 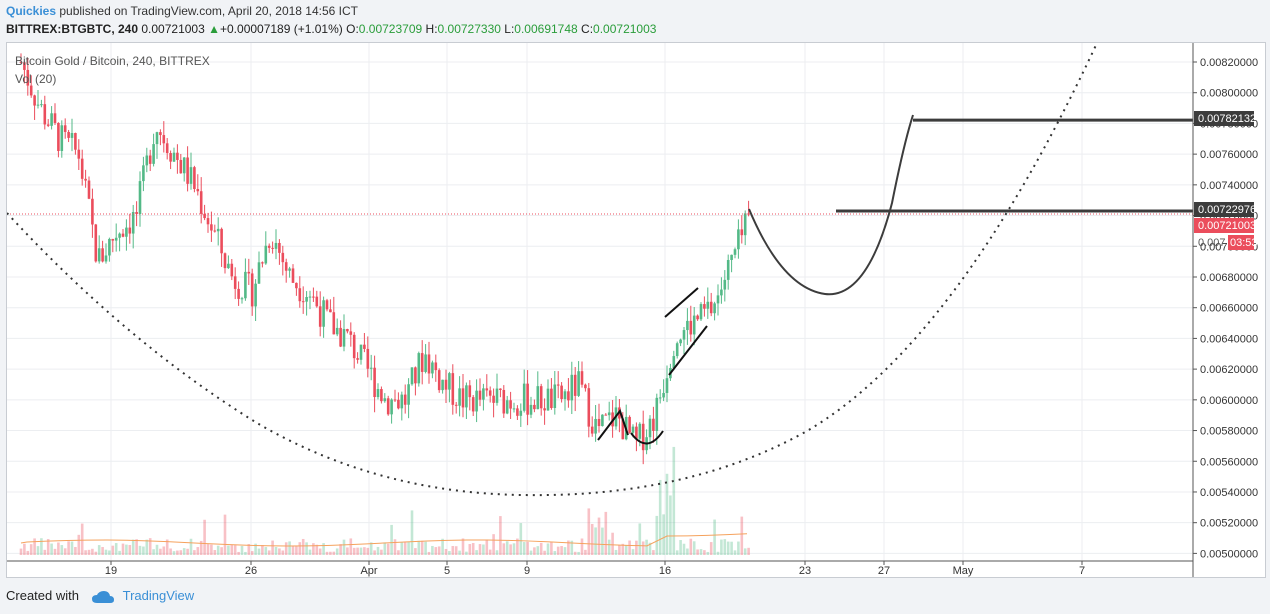 I want to click on flag-lower-line, so click(x=688, y=350).